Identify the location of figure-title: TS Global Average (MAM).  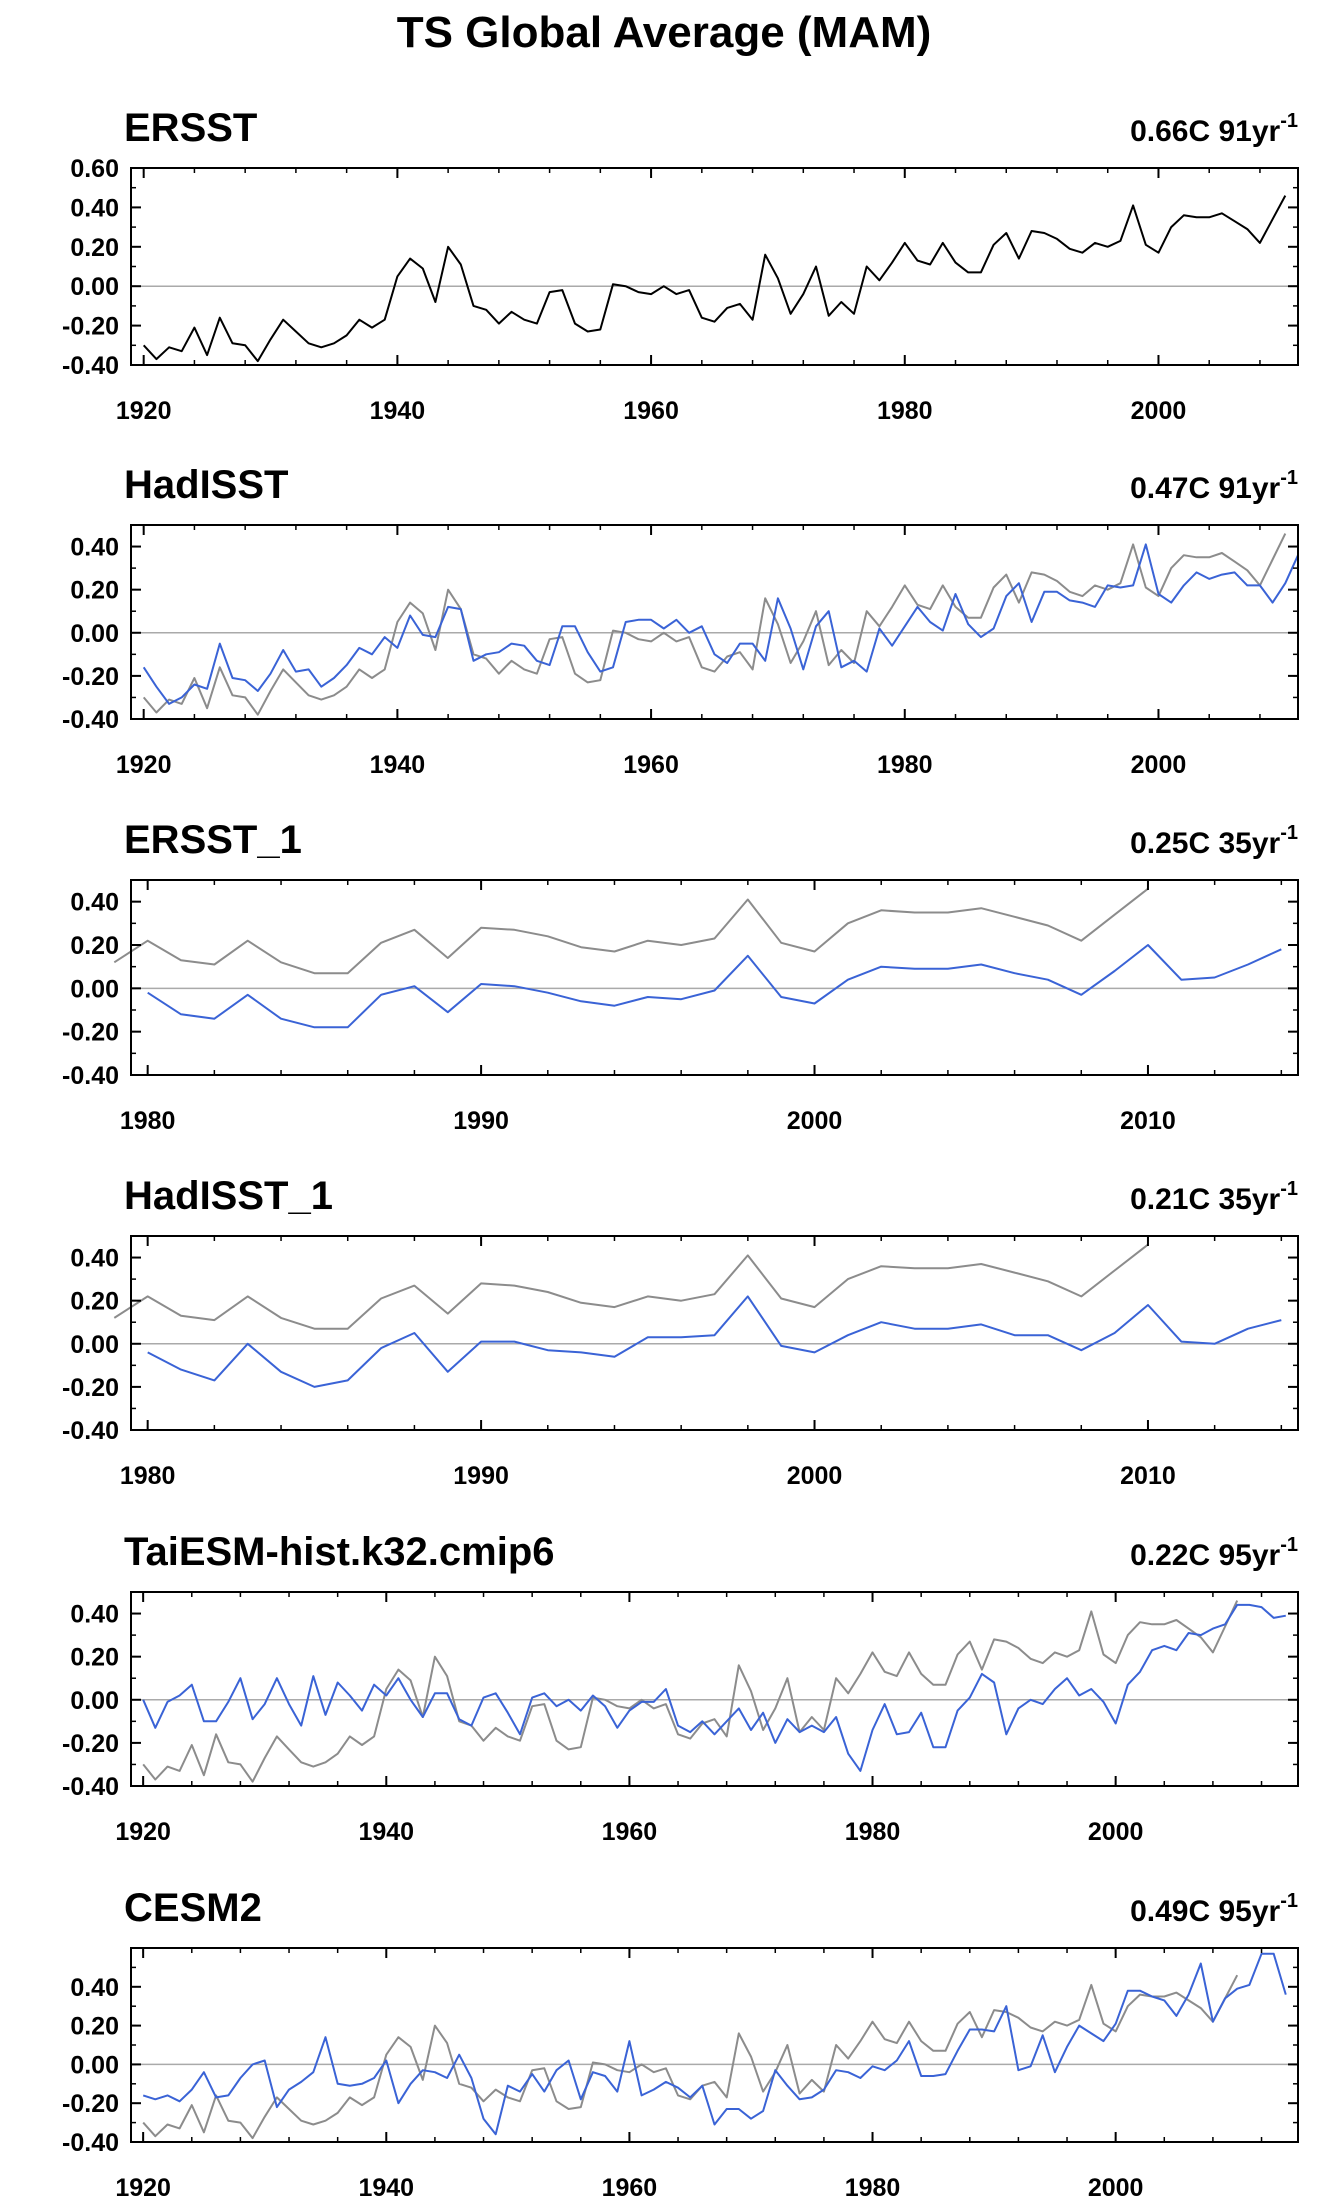
(664, 32).